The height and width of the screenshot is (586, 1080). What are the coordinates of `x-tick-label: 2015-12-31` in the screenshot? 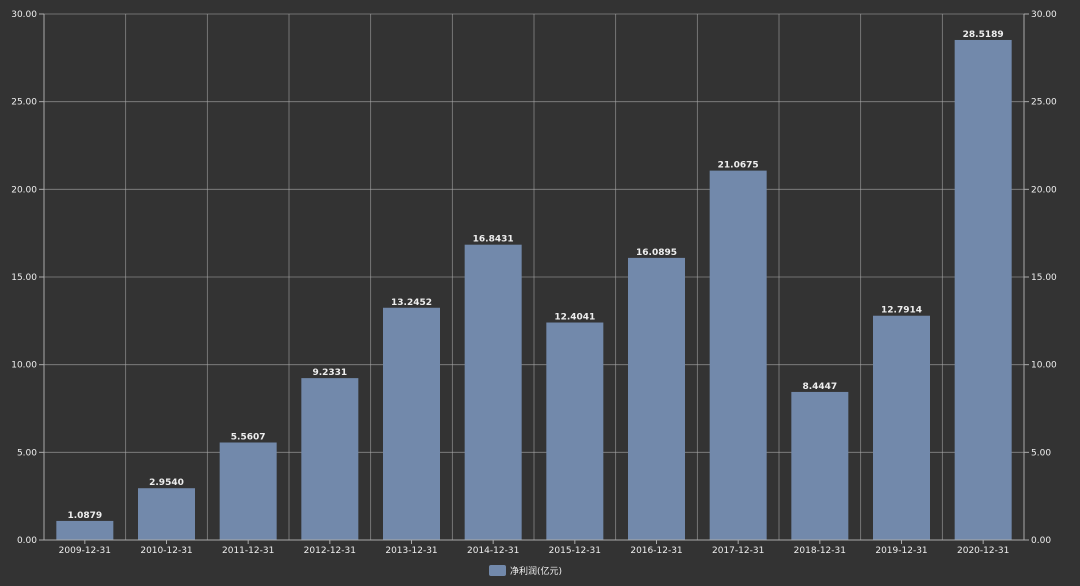 It's located at (575, 551).